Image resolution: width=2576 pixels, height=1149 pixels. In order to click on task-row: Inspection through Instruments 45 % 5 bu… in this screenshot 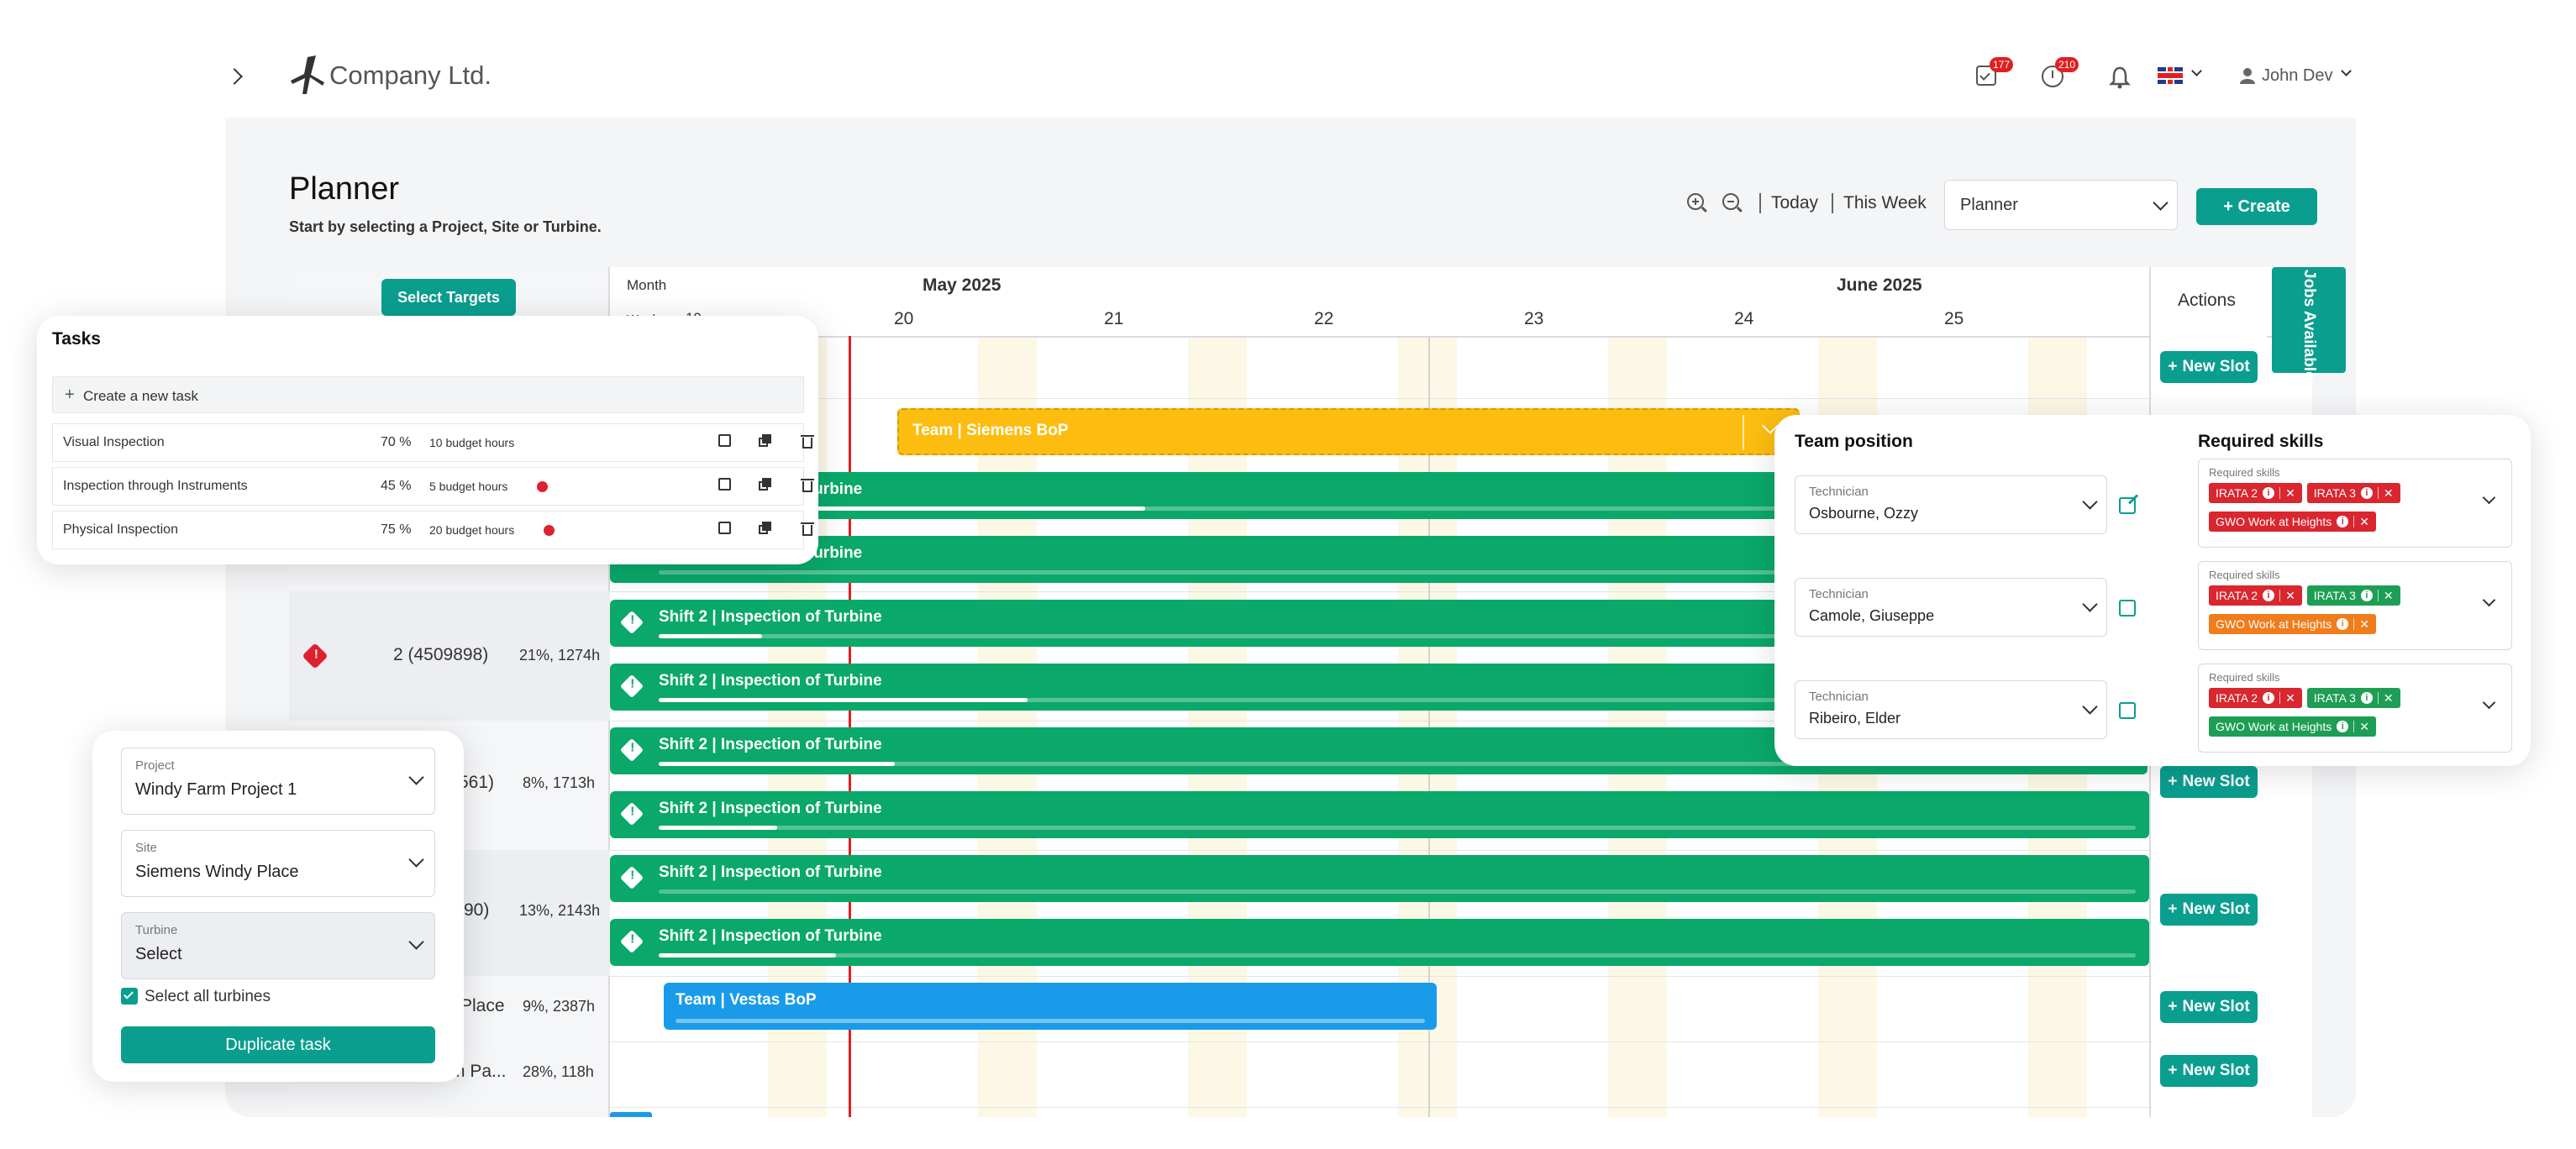, I will do `click(433, 486)`.